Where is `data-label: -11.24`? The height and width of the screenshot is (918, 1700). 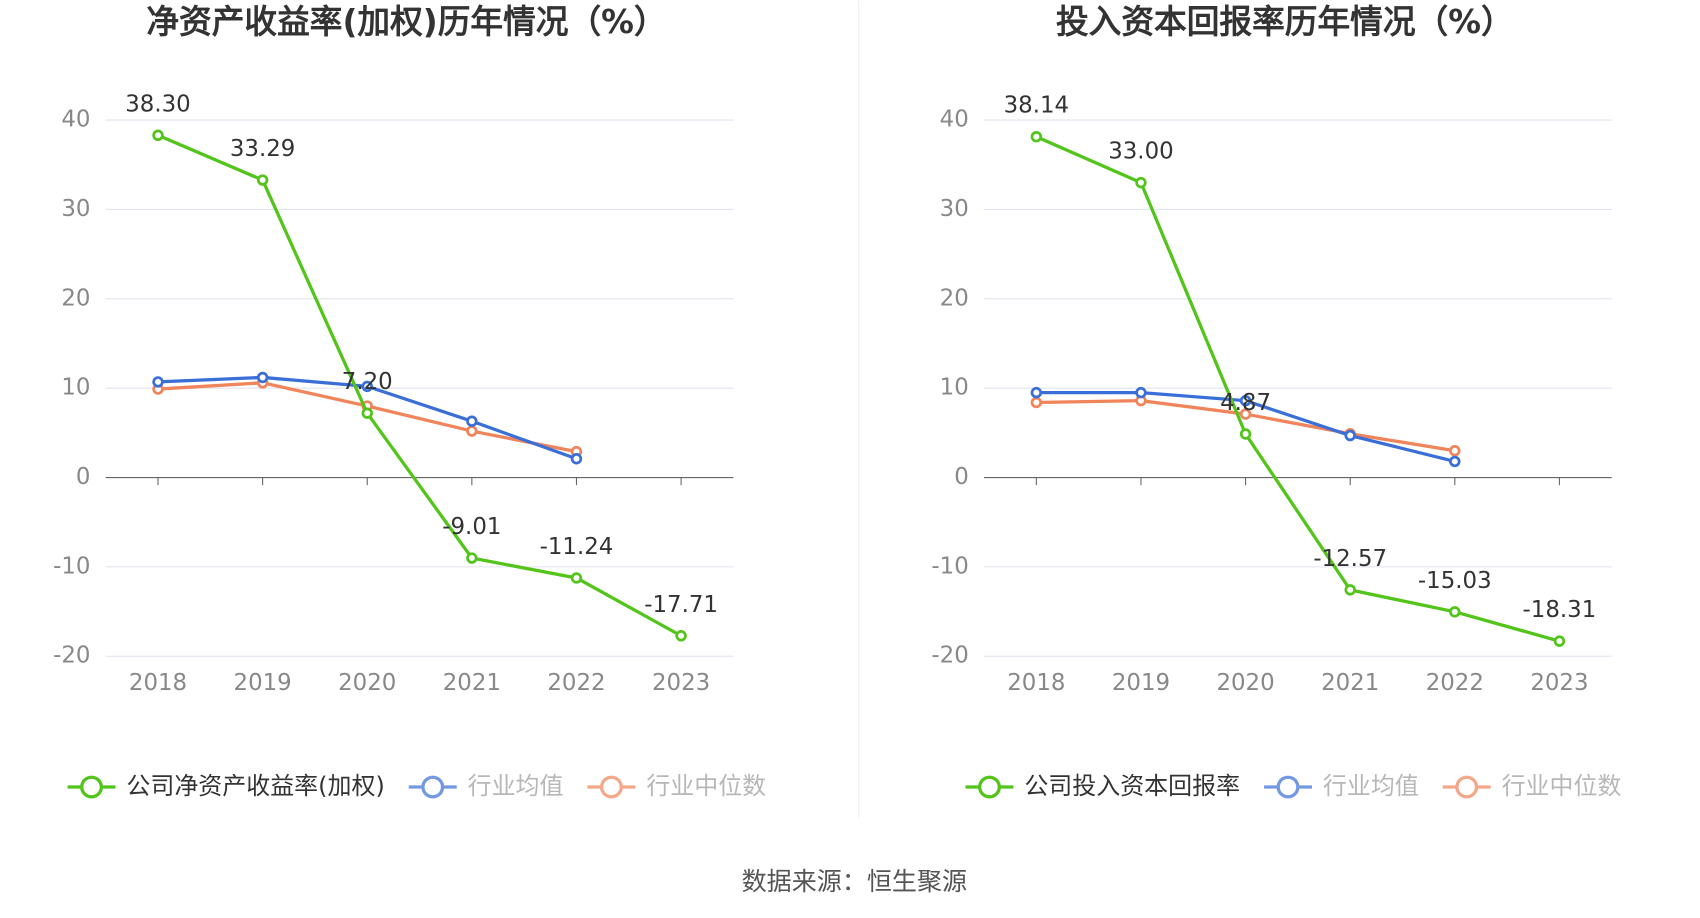 data-label: -11.24 is located at coordinates (577, 547).